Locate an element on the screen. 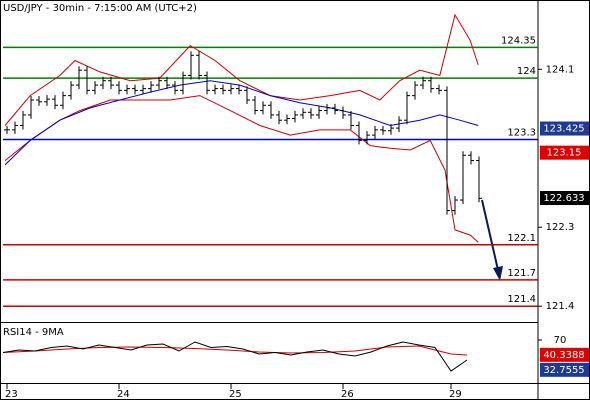 The width and height of the screenshot is (590, 400). forecast-arrow is located at coordinates (492, 240).